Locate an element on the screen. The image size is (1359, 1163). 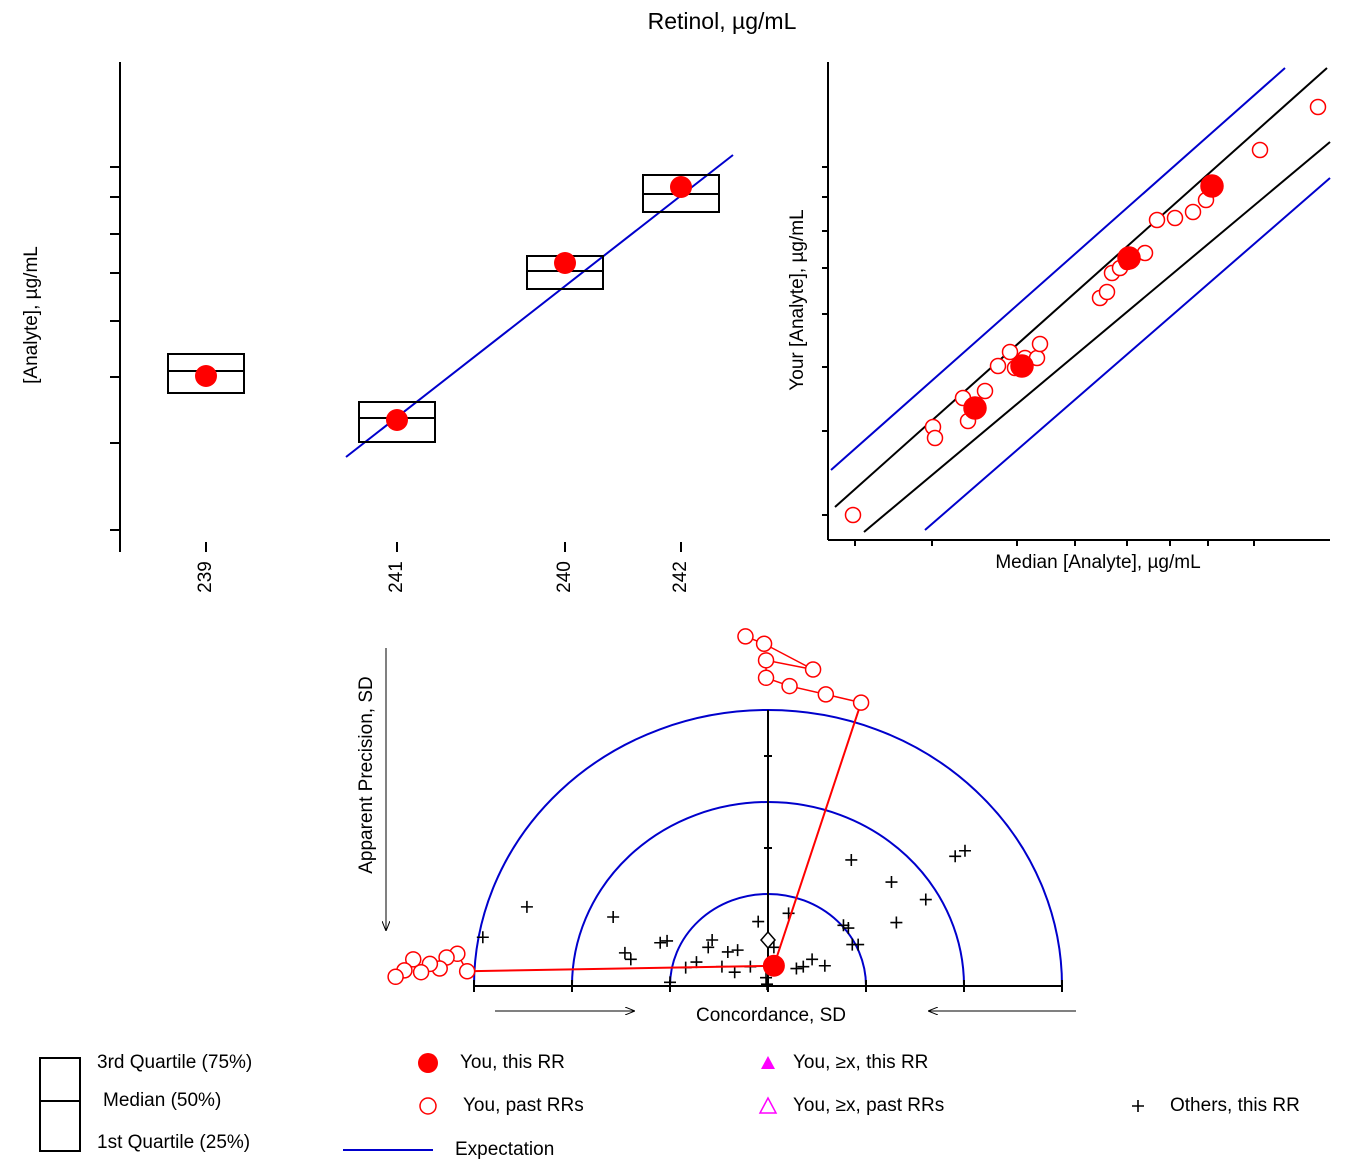
x-tick-label: 240 is located at coordinates (564, 577).